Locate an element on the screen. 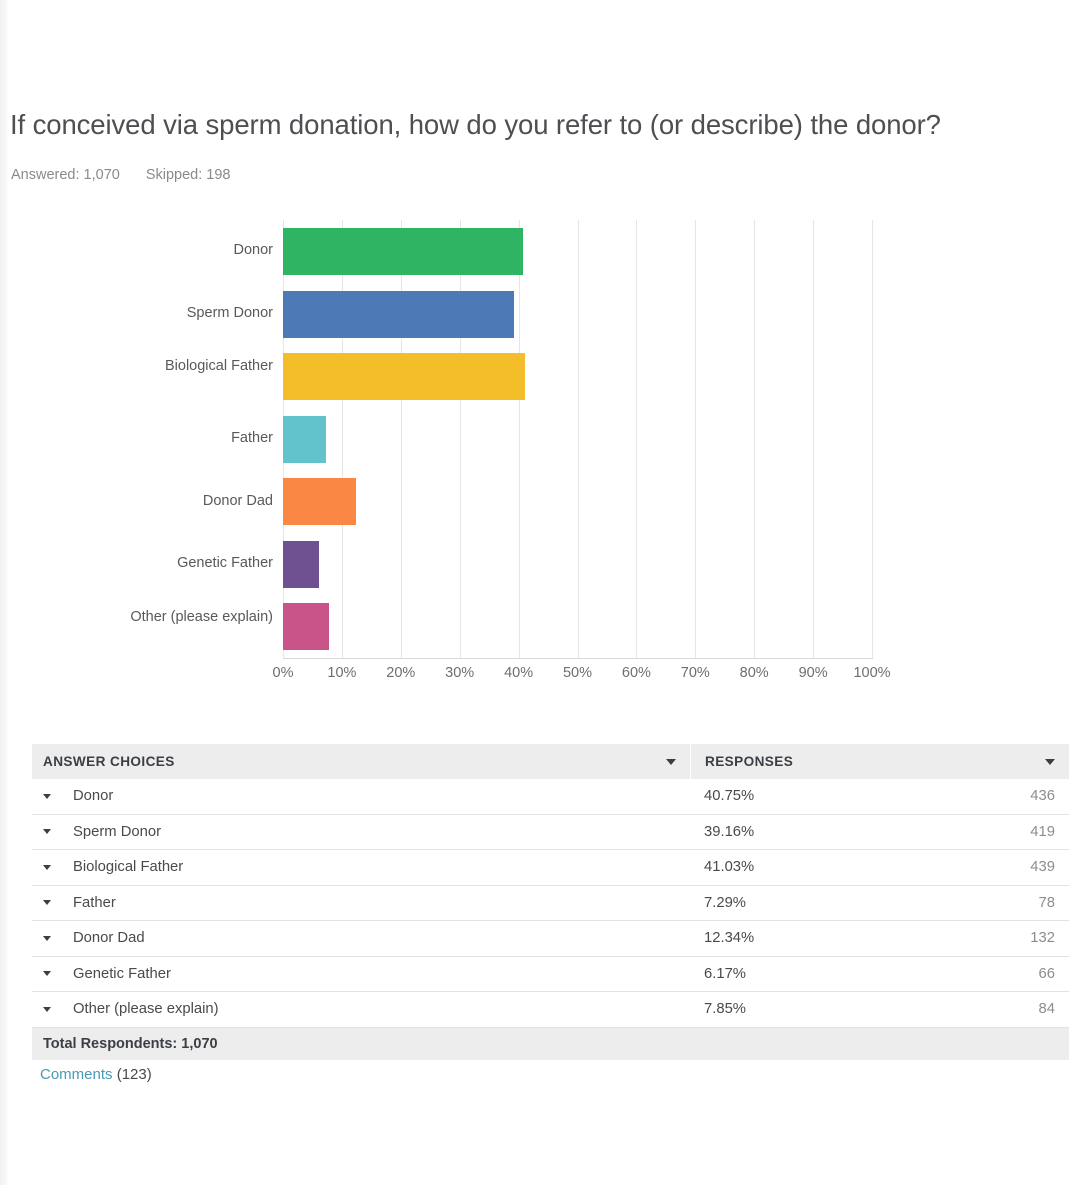 The width and height of the screenshot is (1080, 1185). table-row: Sperm Donor 39.16% 419 is located at coordinates (550, 832).